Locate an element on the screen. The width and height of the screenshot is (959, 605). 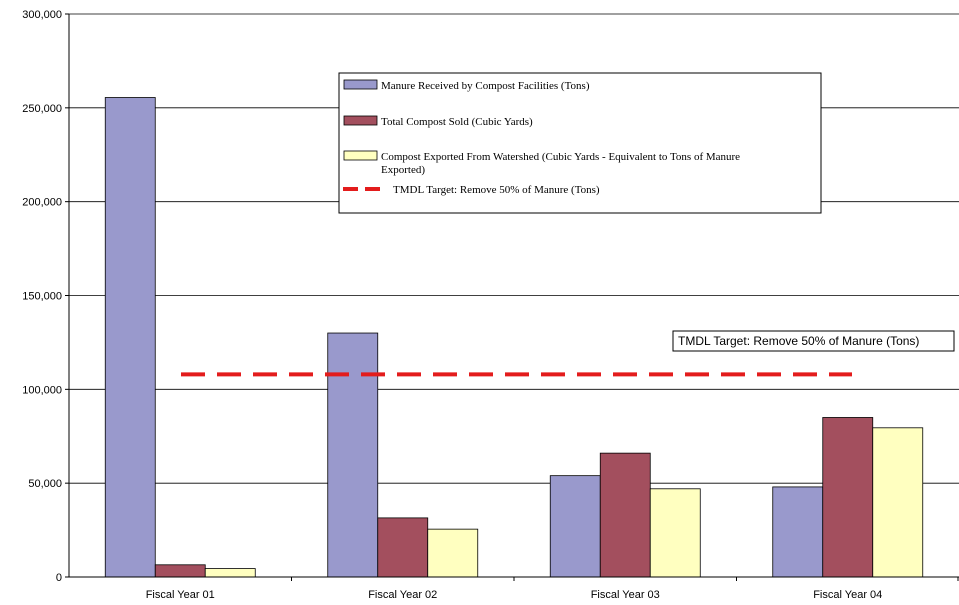
x-tick-label: Fiscal Year 03 is located at coordinates (625, 595).